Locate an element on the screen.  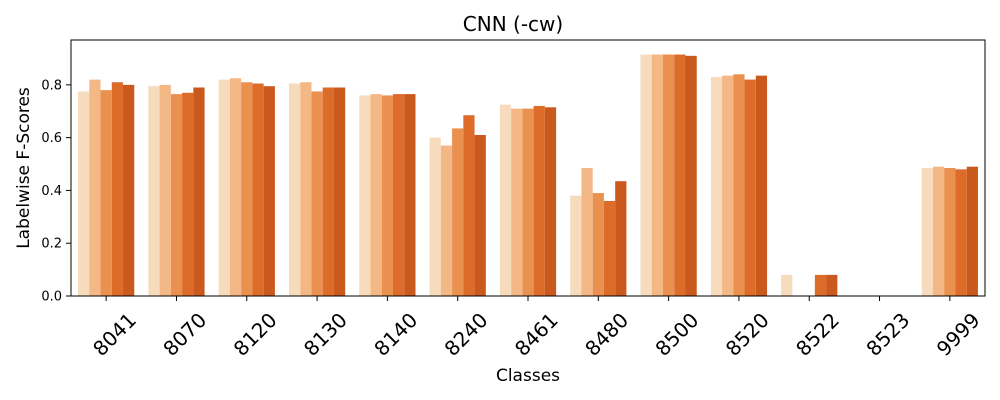
bar-9999-s4 is located at coordinates (961, 232).